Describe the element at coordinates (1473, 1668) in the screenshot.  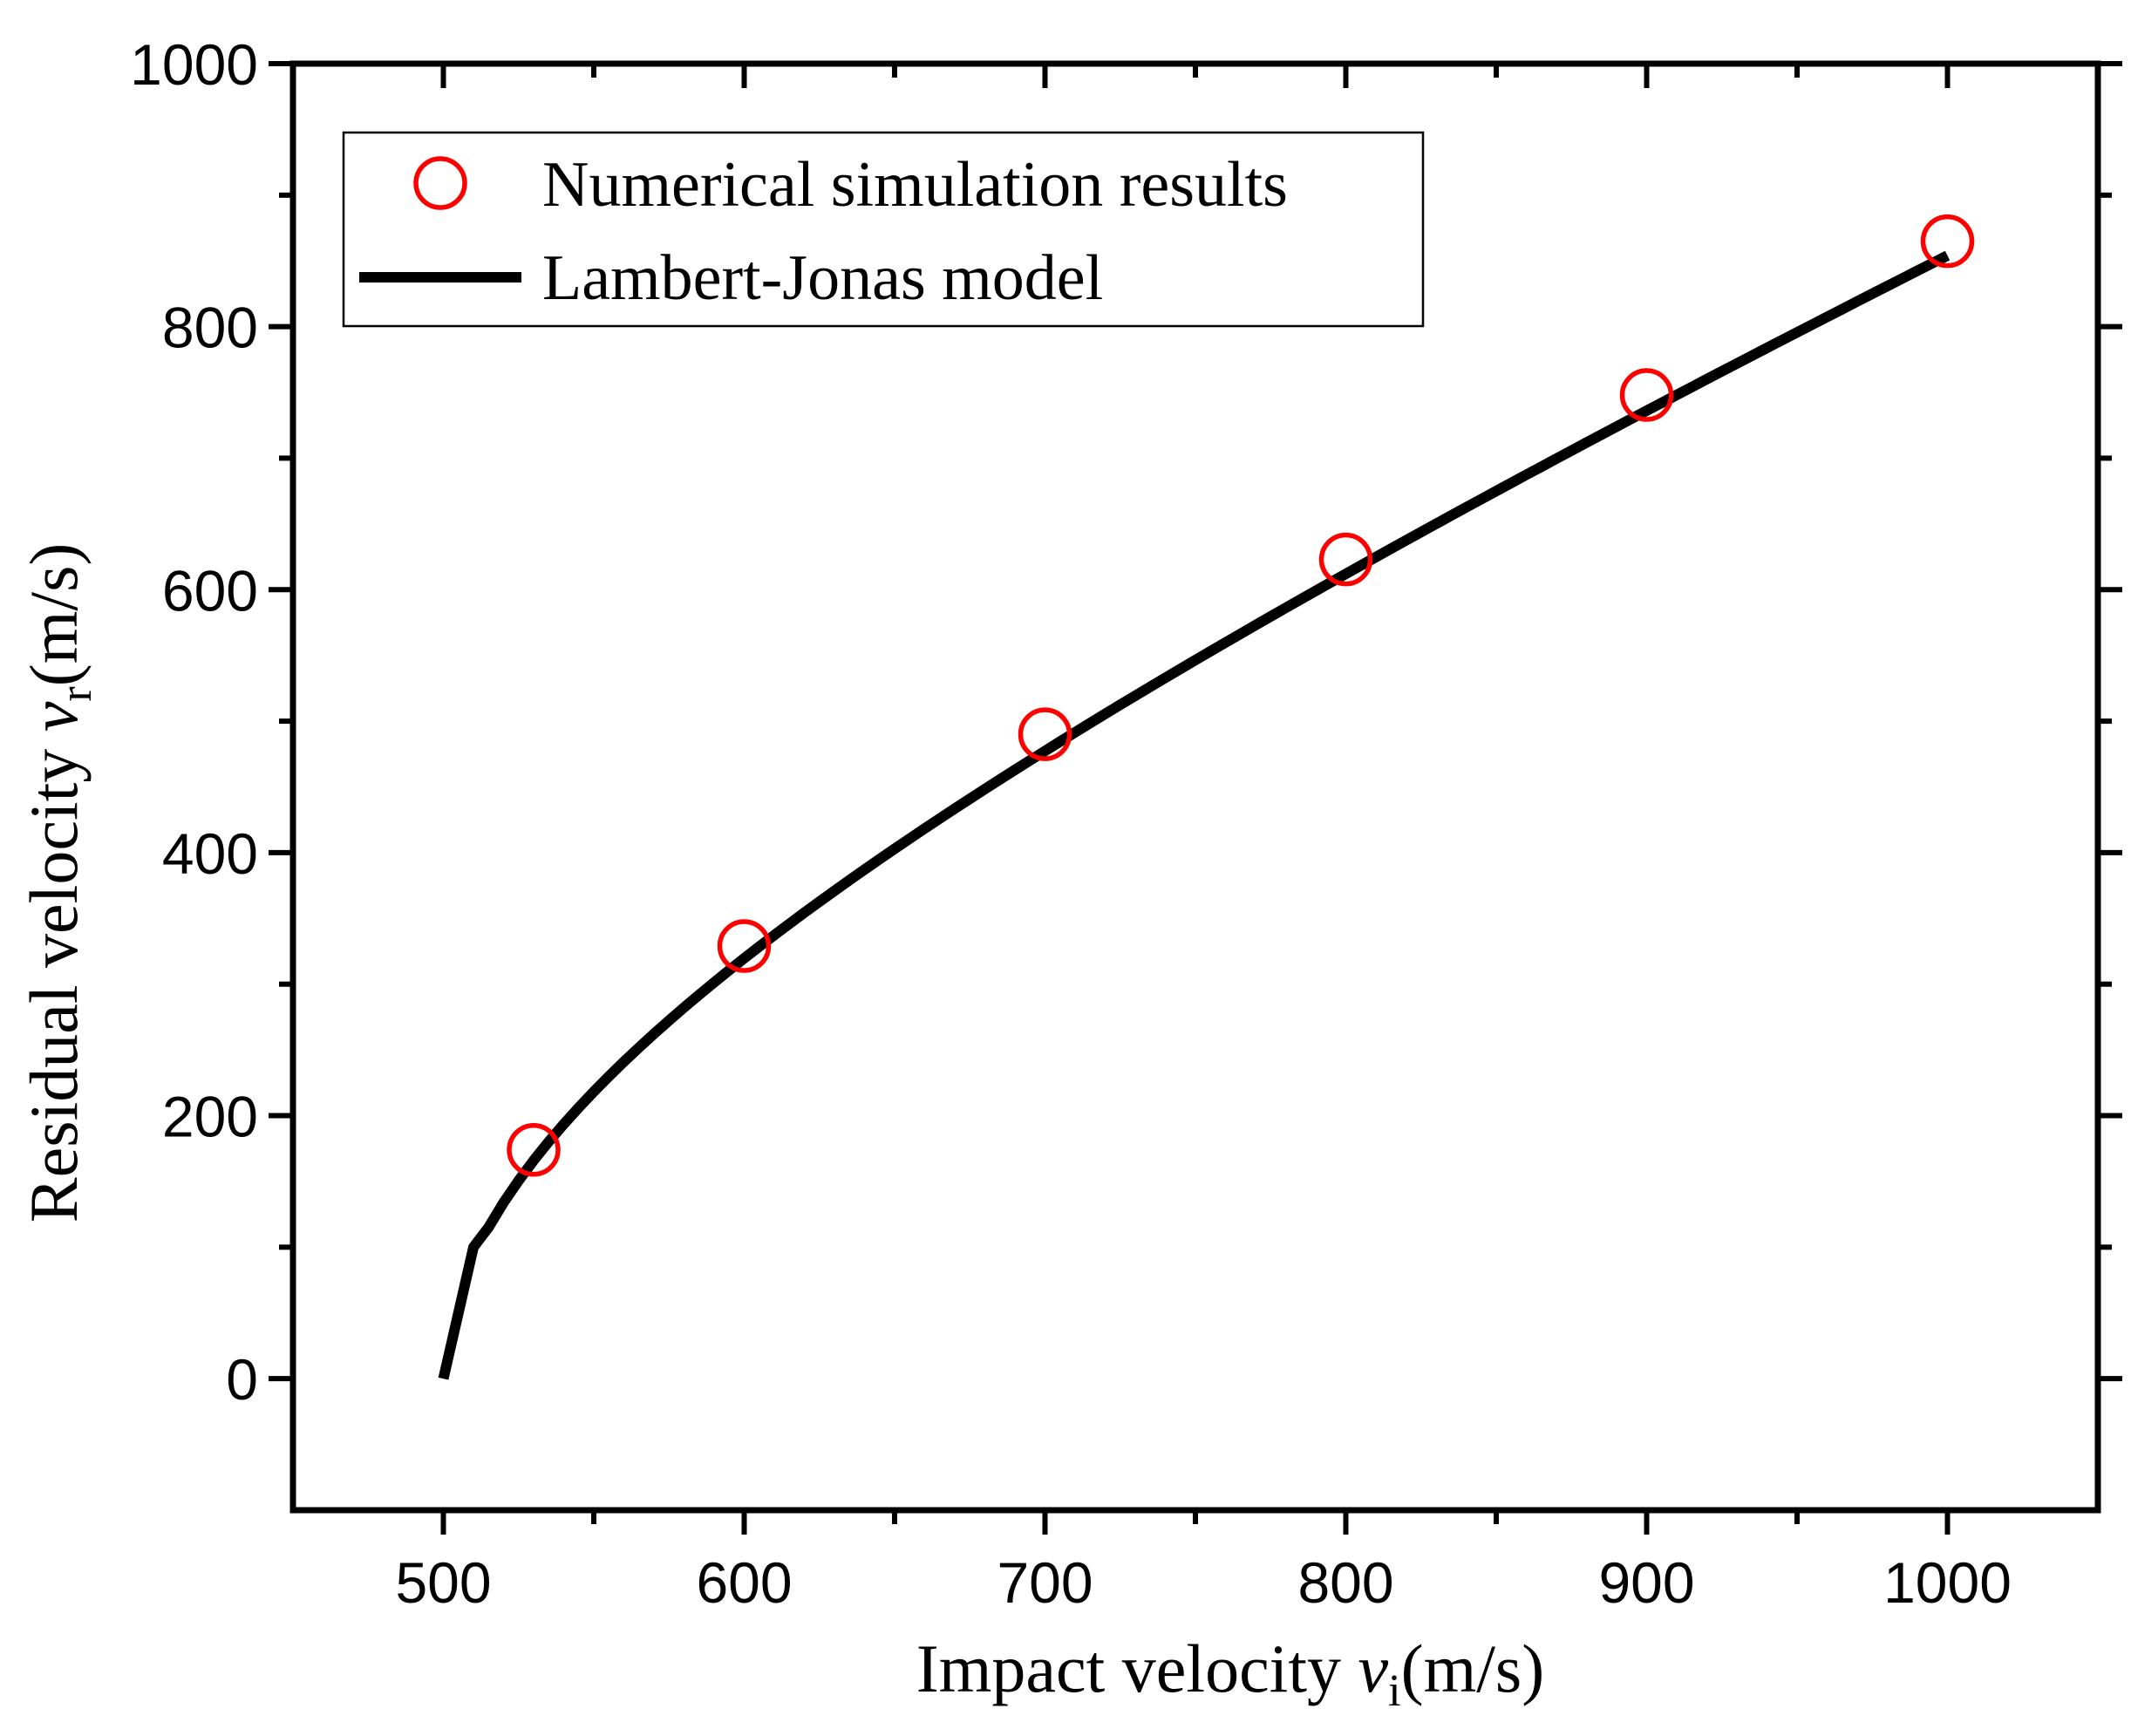
I see `x-axis-title-suffix: (m/s)` at that location.